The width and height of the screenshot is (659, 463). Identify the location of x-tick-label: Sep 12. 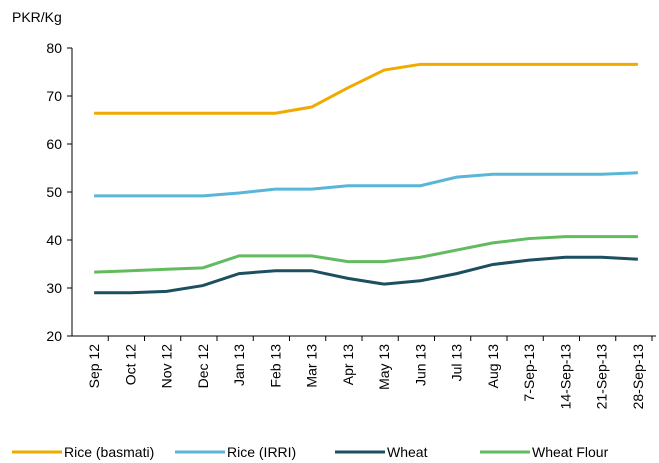
(94, 366).